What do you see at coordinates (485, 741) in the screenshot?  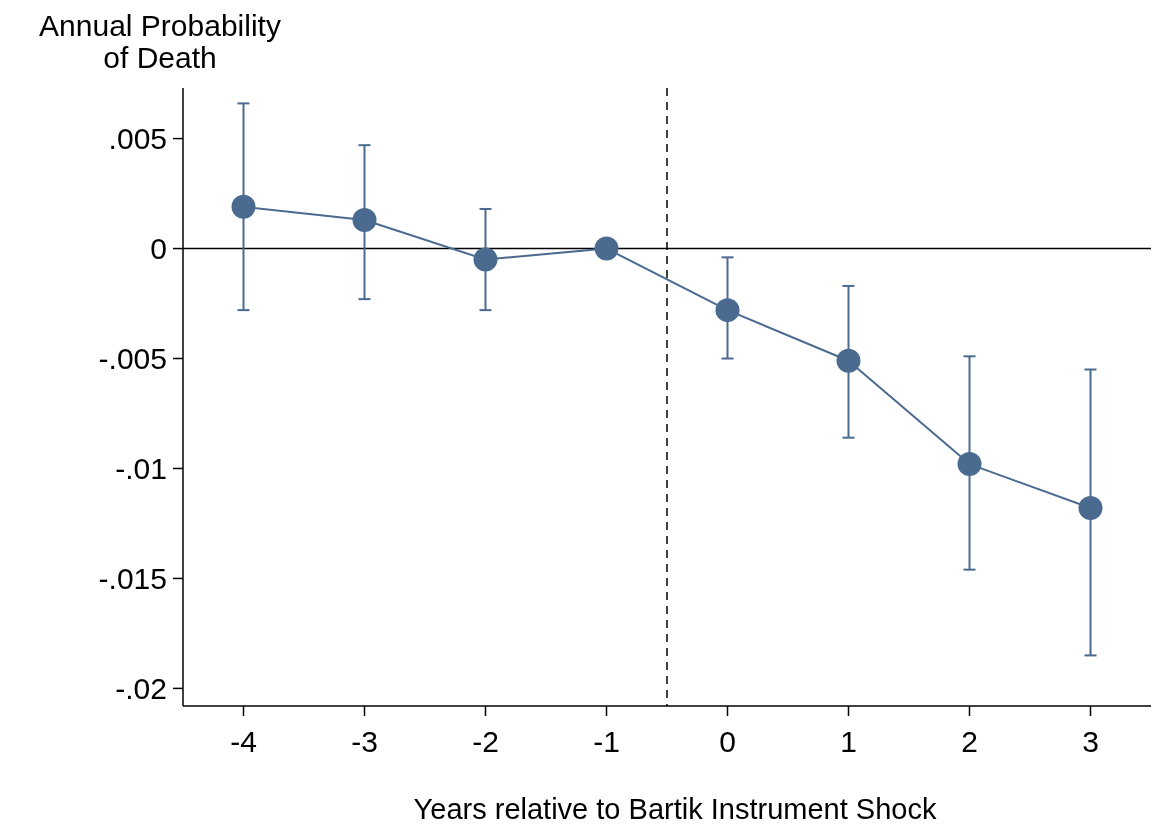 I see `x-tick-label: -2` at bounding box center [485, 741].